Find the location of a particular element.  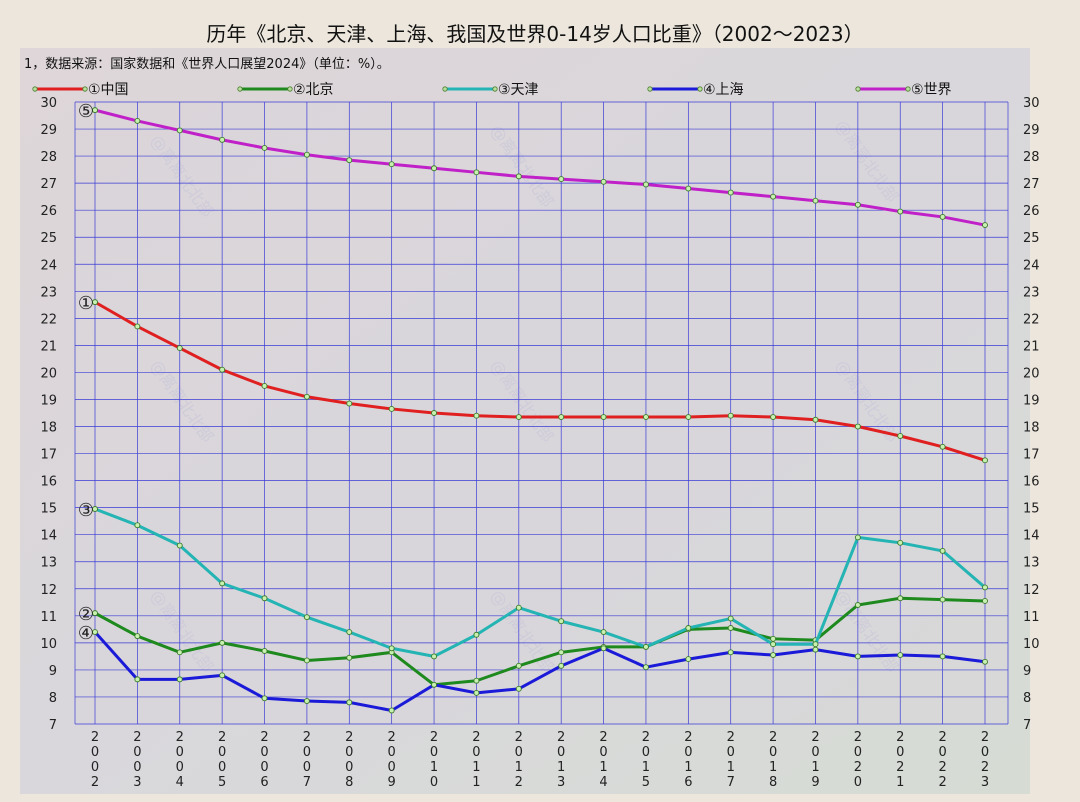

legend-label: ①中国 is located at coordinates (108, 90).